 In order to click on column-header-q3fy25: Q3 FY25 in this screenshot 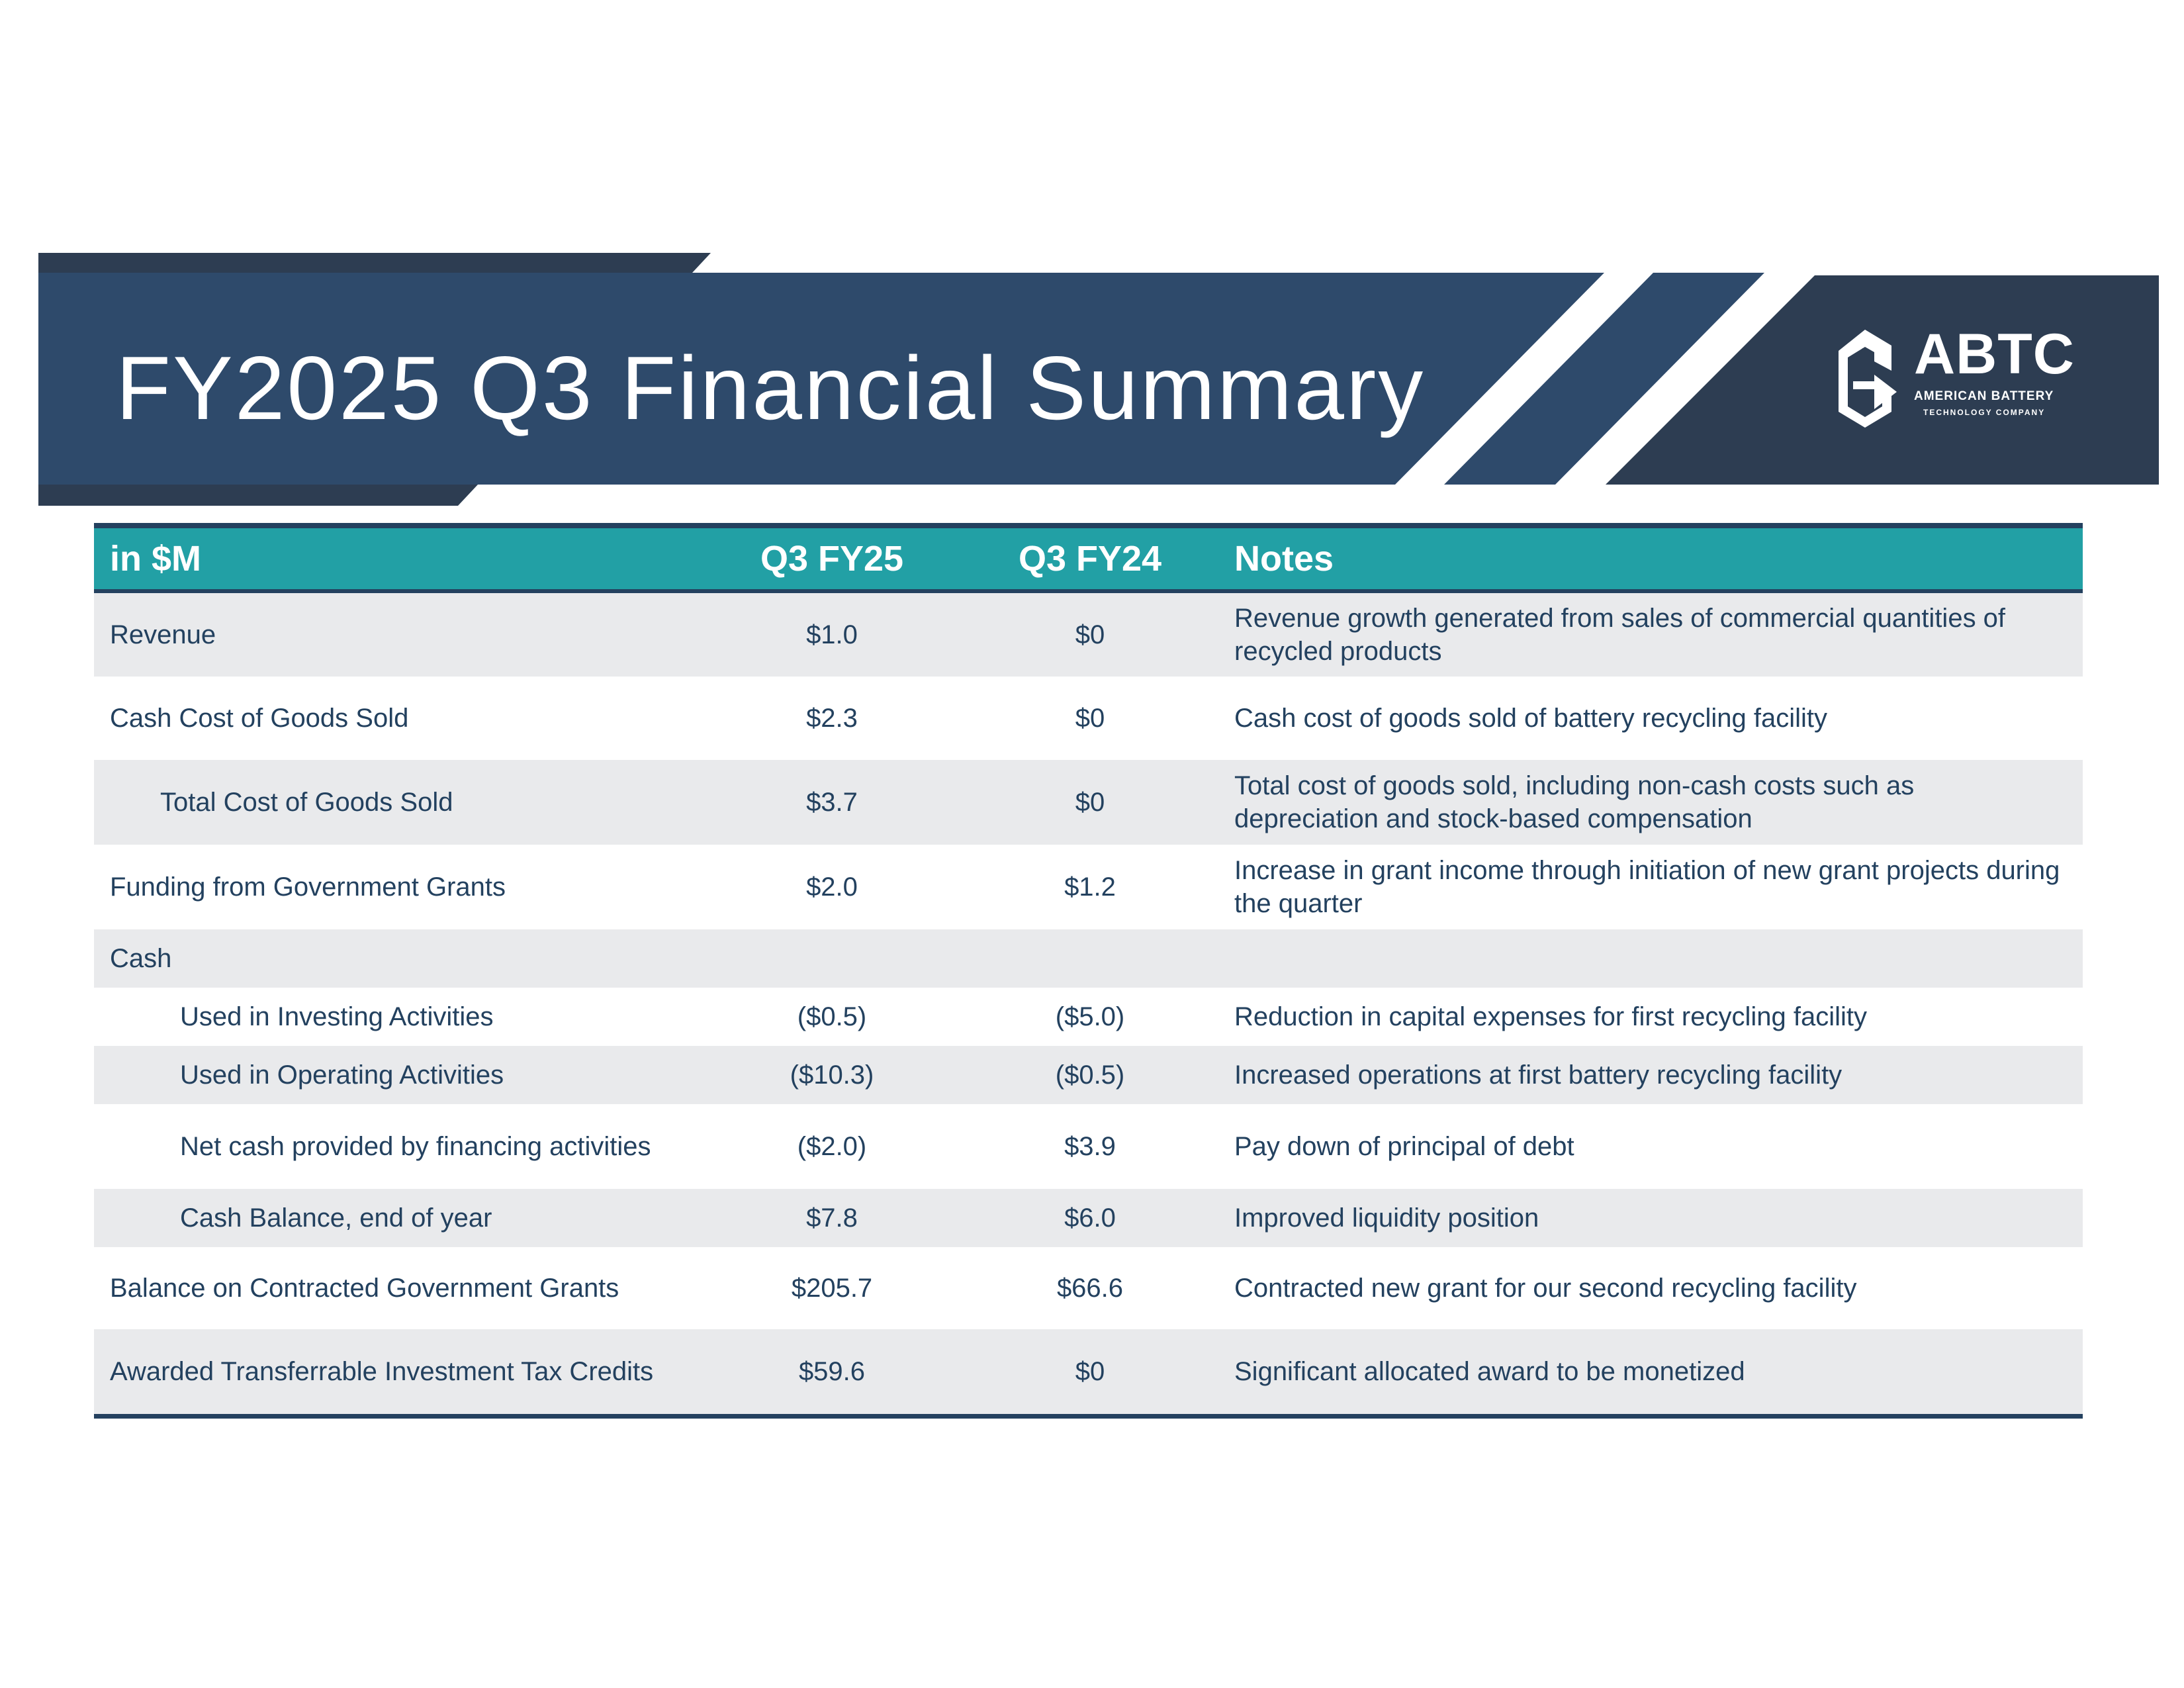, I will do `click(832, 559)`.